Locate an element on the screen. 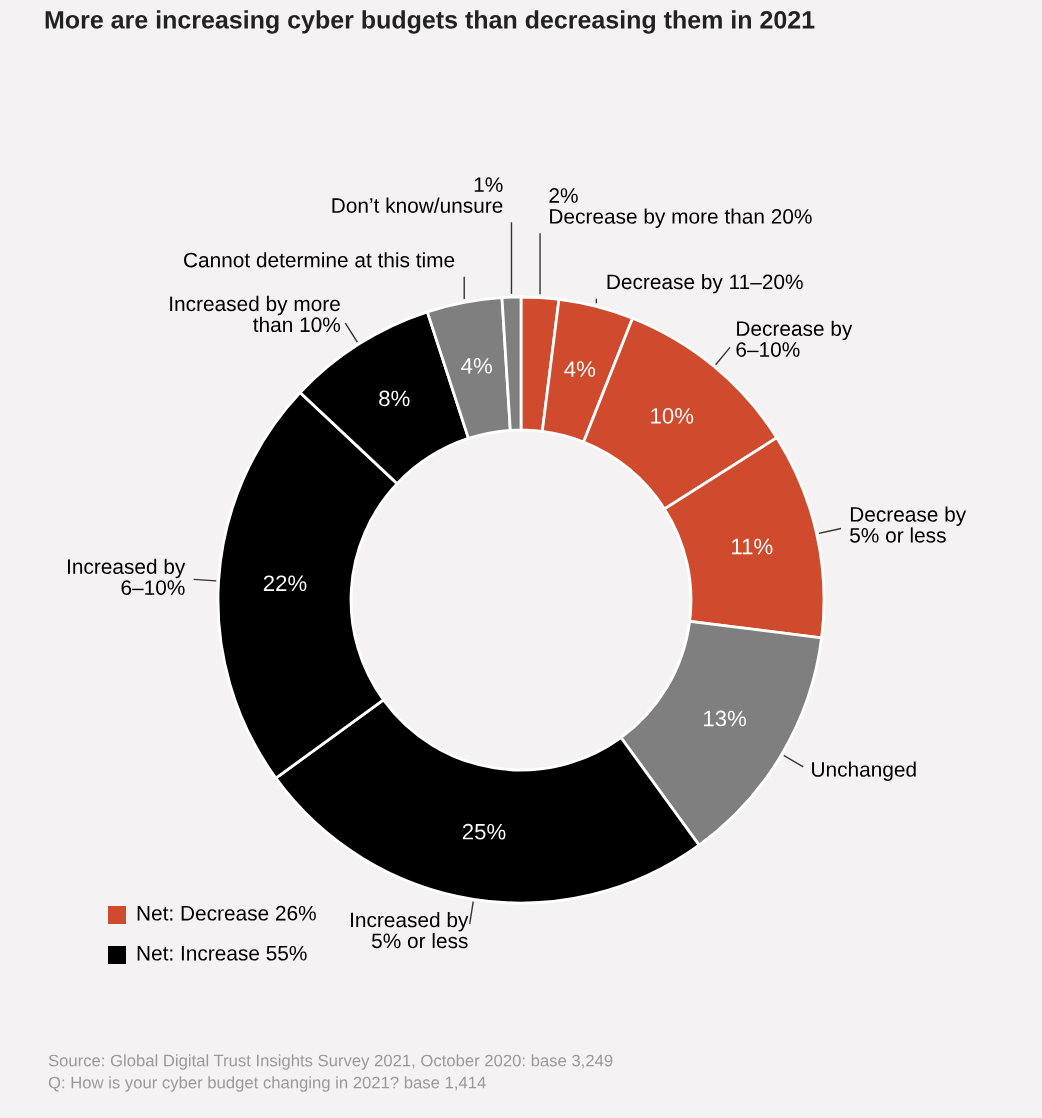  text: Net: Increase 55% is located at coordinates (222, 953).